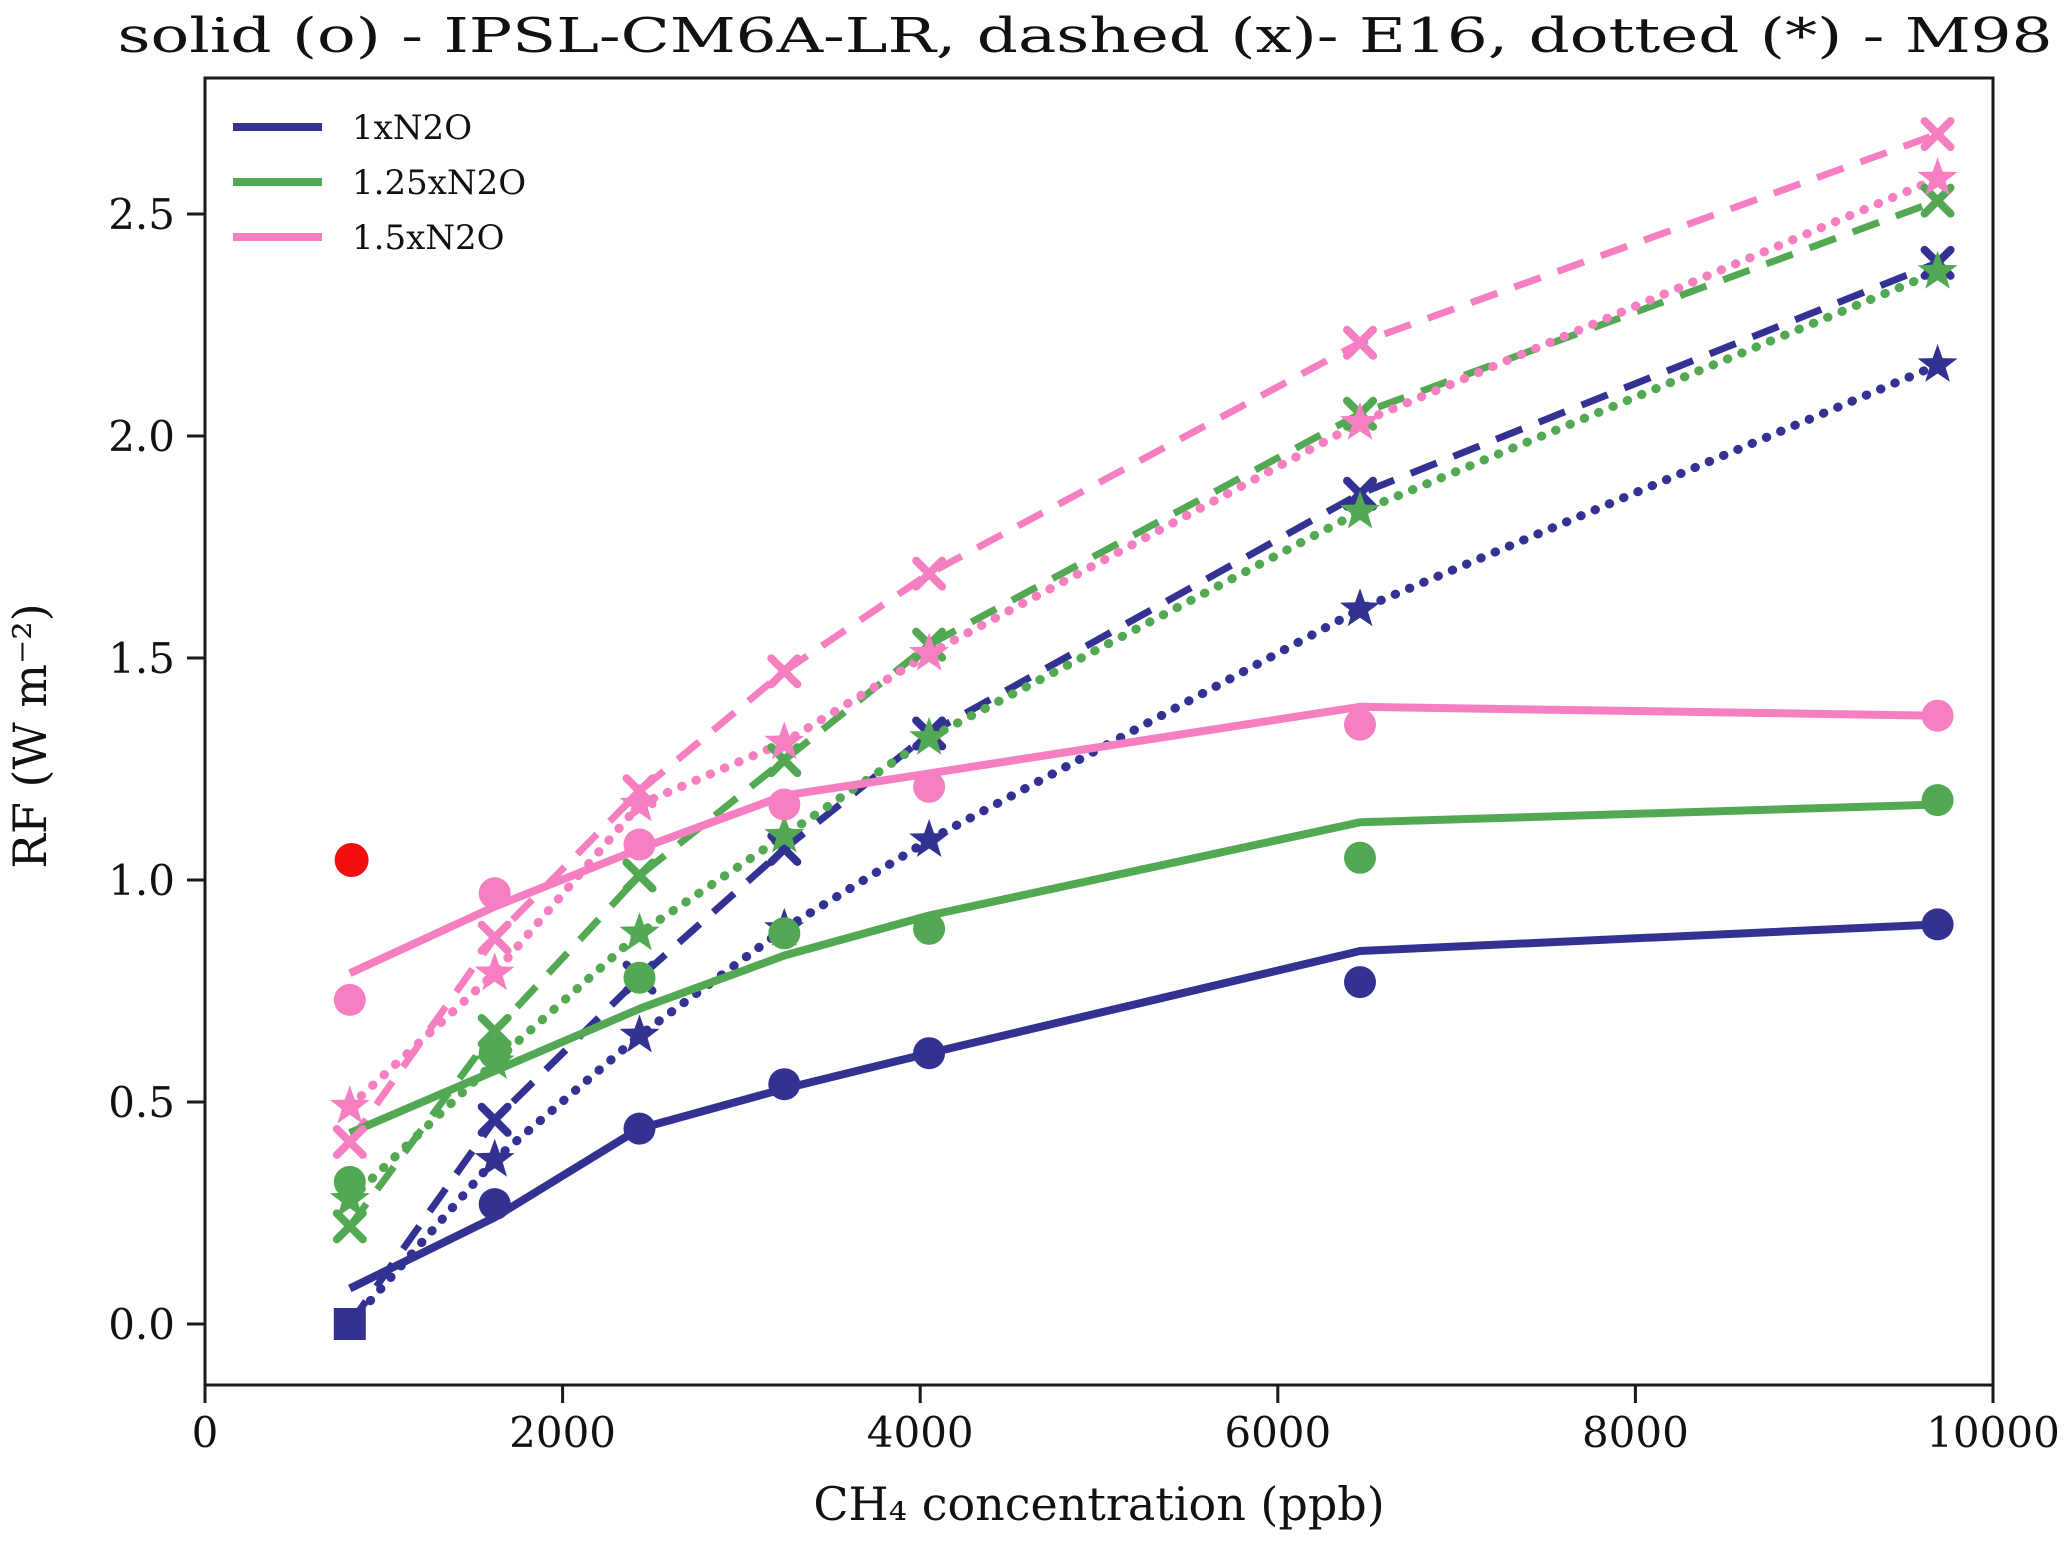  I want to click on y-tick-label: 2.5, so click(141, 214).